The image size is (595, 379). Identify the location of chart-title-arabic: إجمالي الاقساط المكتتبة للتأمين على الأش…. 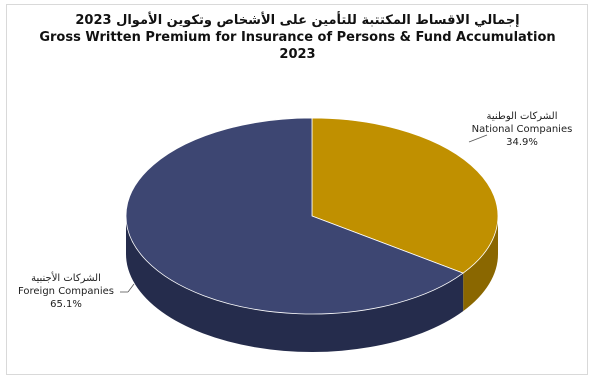
(297, 20).